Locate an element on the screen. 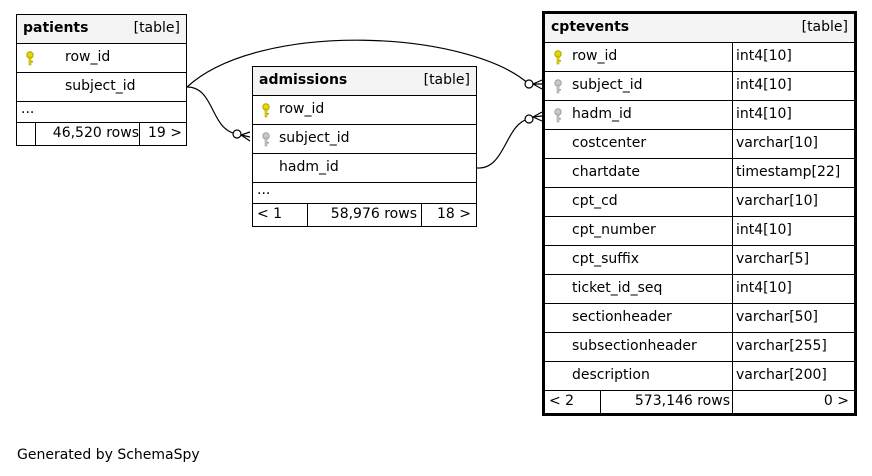 The image size is (872, 476). children-link: 0 > is located at coordinates (836, 401).